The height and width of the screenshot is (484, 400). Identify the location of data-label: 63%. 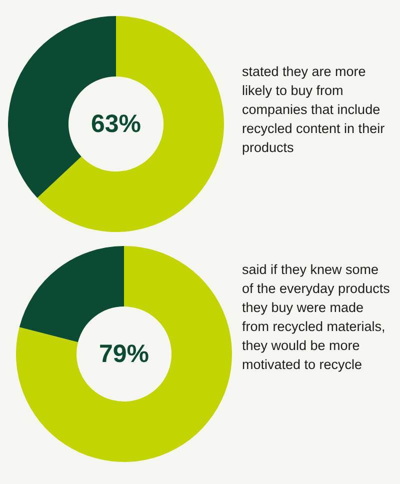
(116, 124).